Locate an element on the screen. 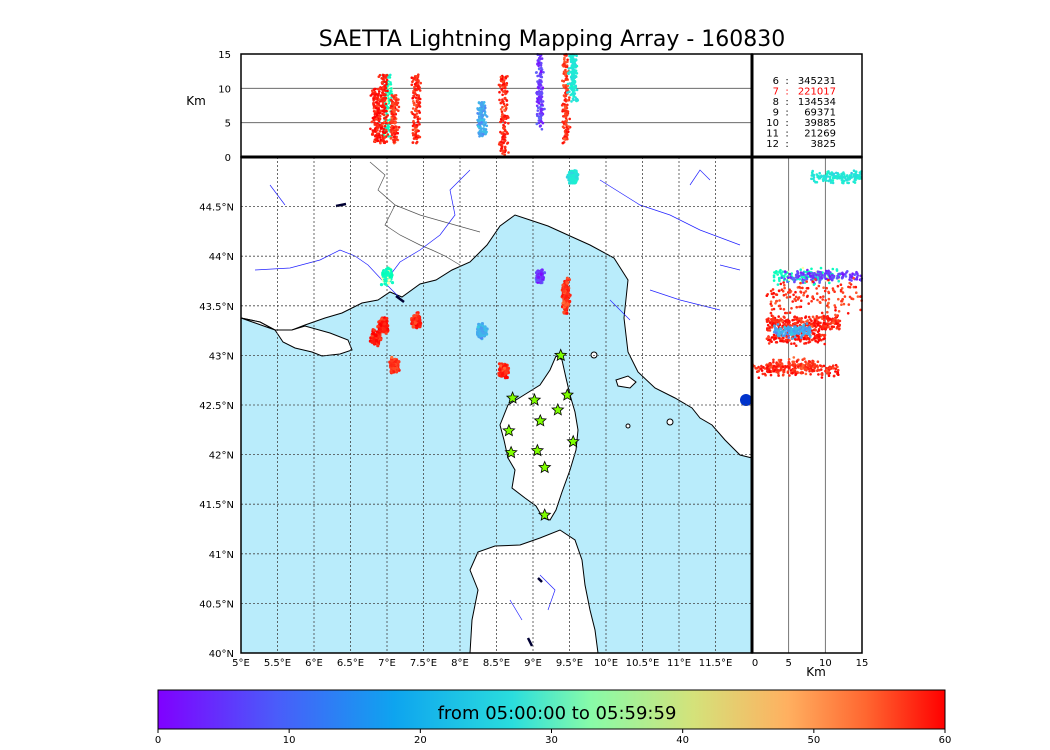 The width and height of the screenshot is (1050, 750). colorbar-tick-label: 20 is located at coordinates (420, 740).